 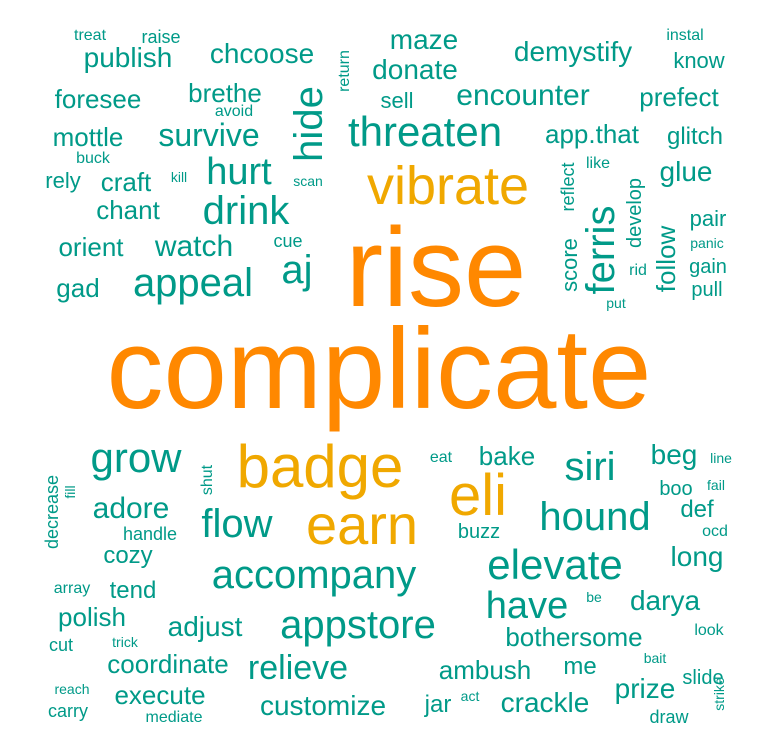 What do you see at coordinates (98, 99) in the screenshot?
I see `word-foresee: foresee` at bounding box center [98, 99].